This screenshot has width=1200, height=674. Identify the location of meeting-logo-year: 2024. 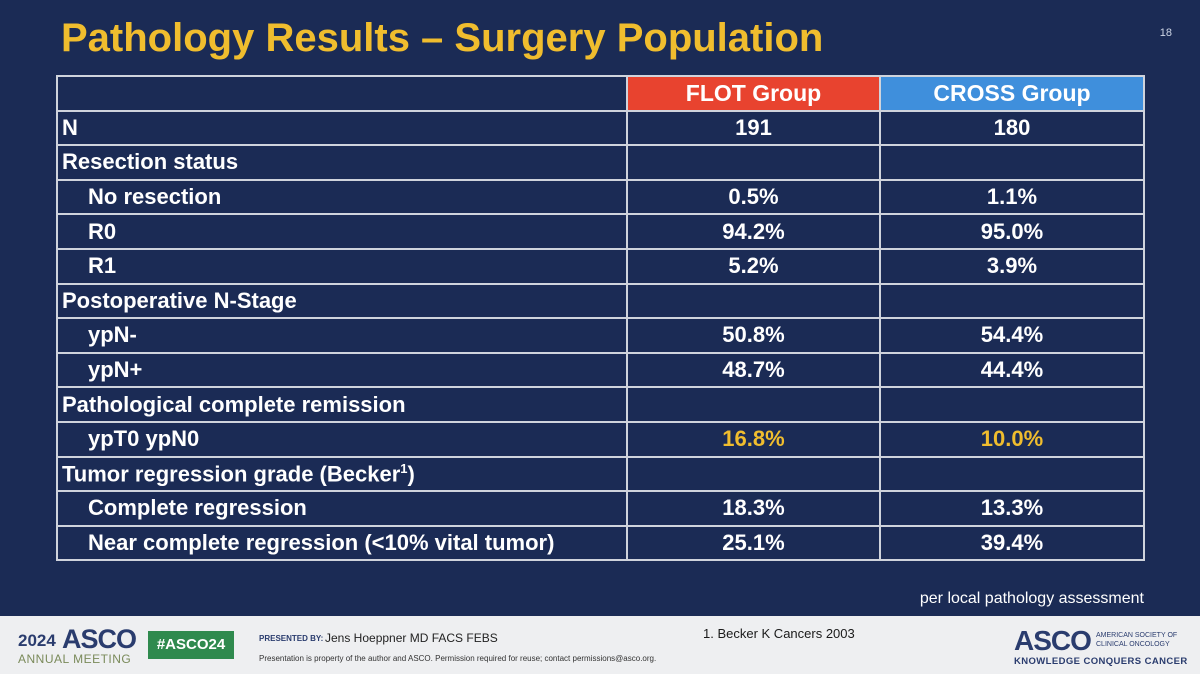
(37, 640).